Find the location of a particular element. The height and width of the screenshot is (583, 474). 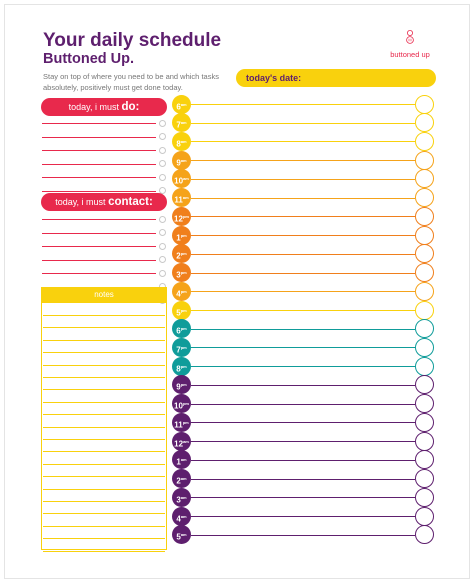

hour-badge: 8pm is located at coordinates (181, 366).